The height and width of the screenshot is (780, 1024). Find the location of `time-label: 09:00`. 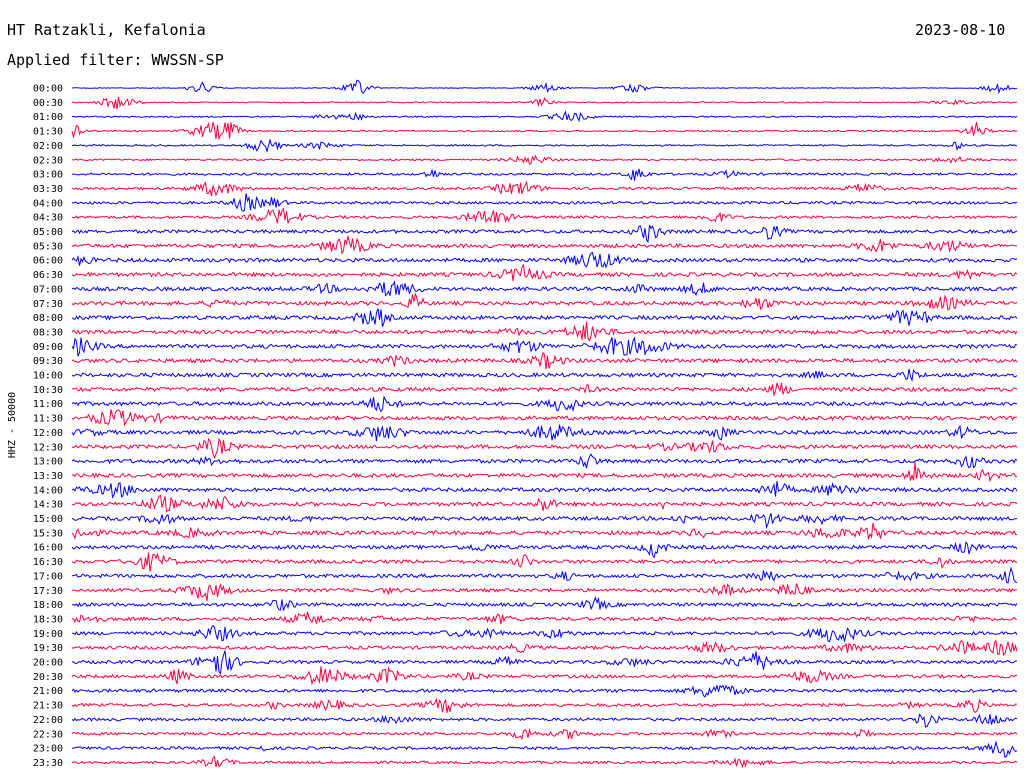

time-label: 09:00 is located at coordinates (48, 347).